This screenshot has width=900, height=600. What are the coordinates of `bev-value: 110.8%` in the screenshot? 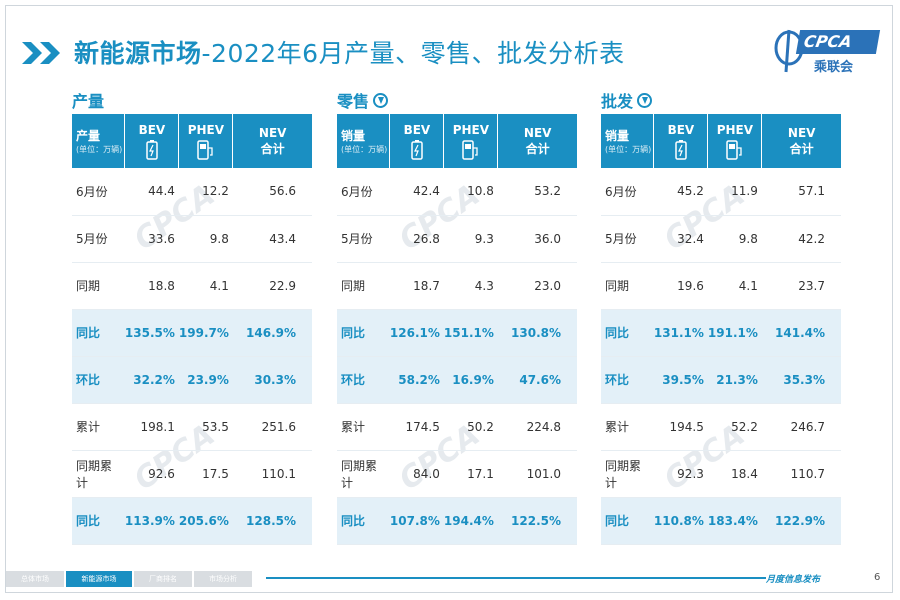 It's located at (680, 521).